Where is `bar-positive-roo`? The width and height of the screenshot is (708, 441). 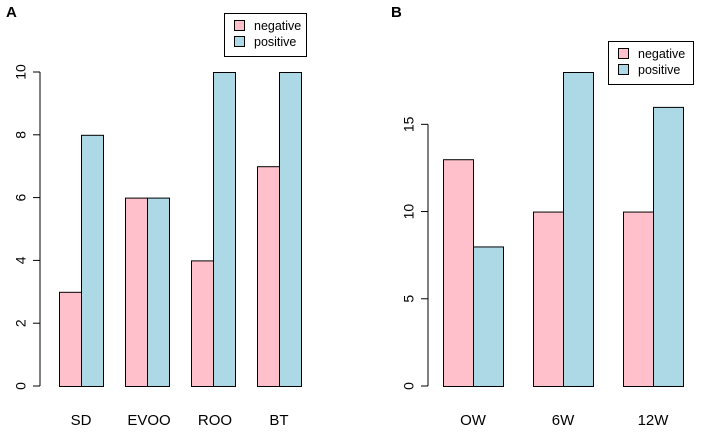
bar-positive-roo is located at coordinates (224, 229).